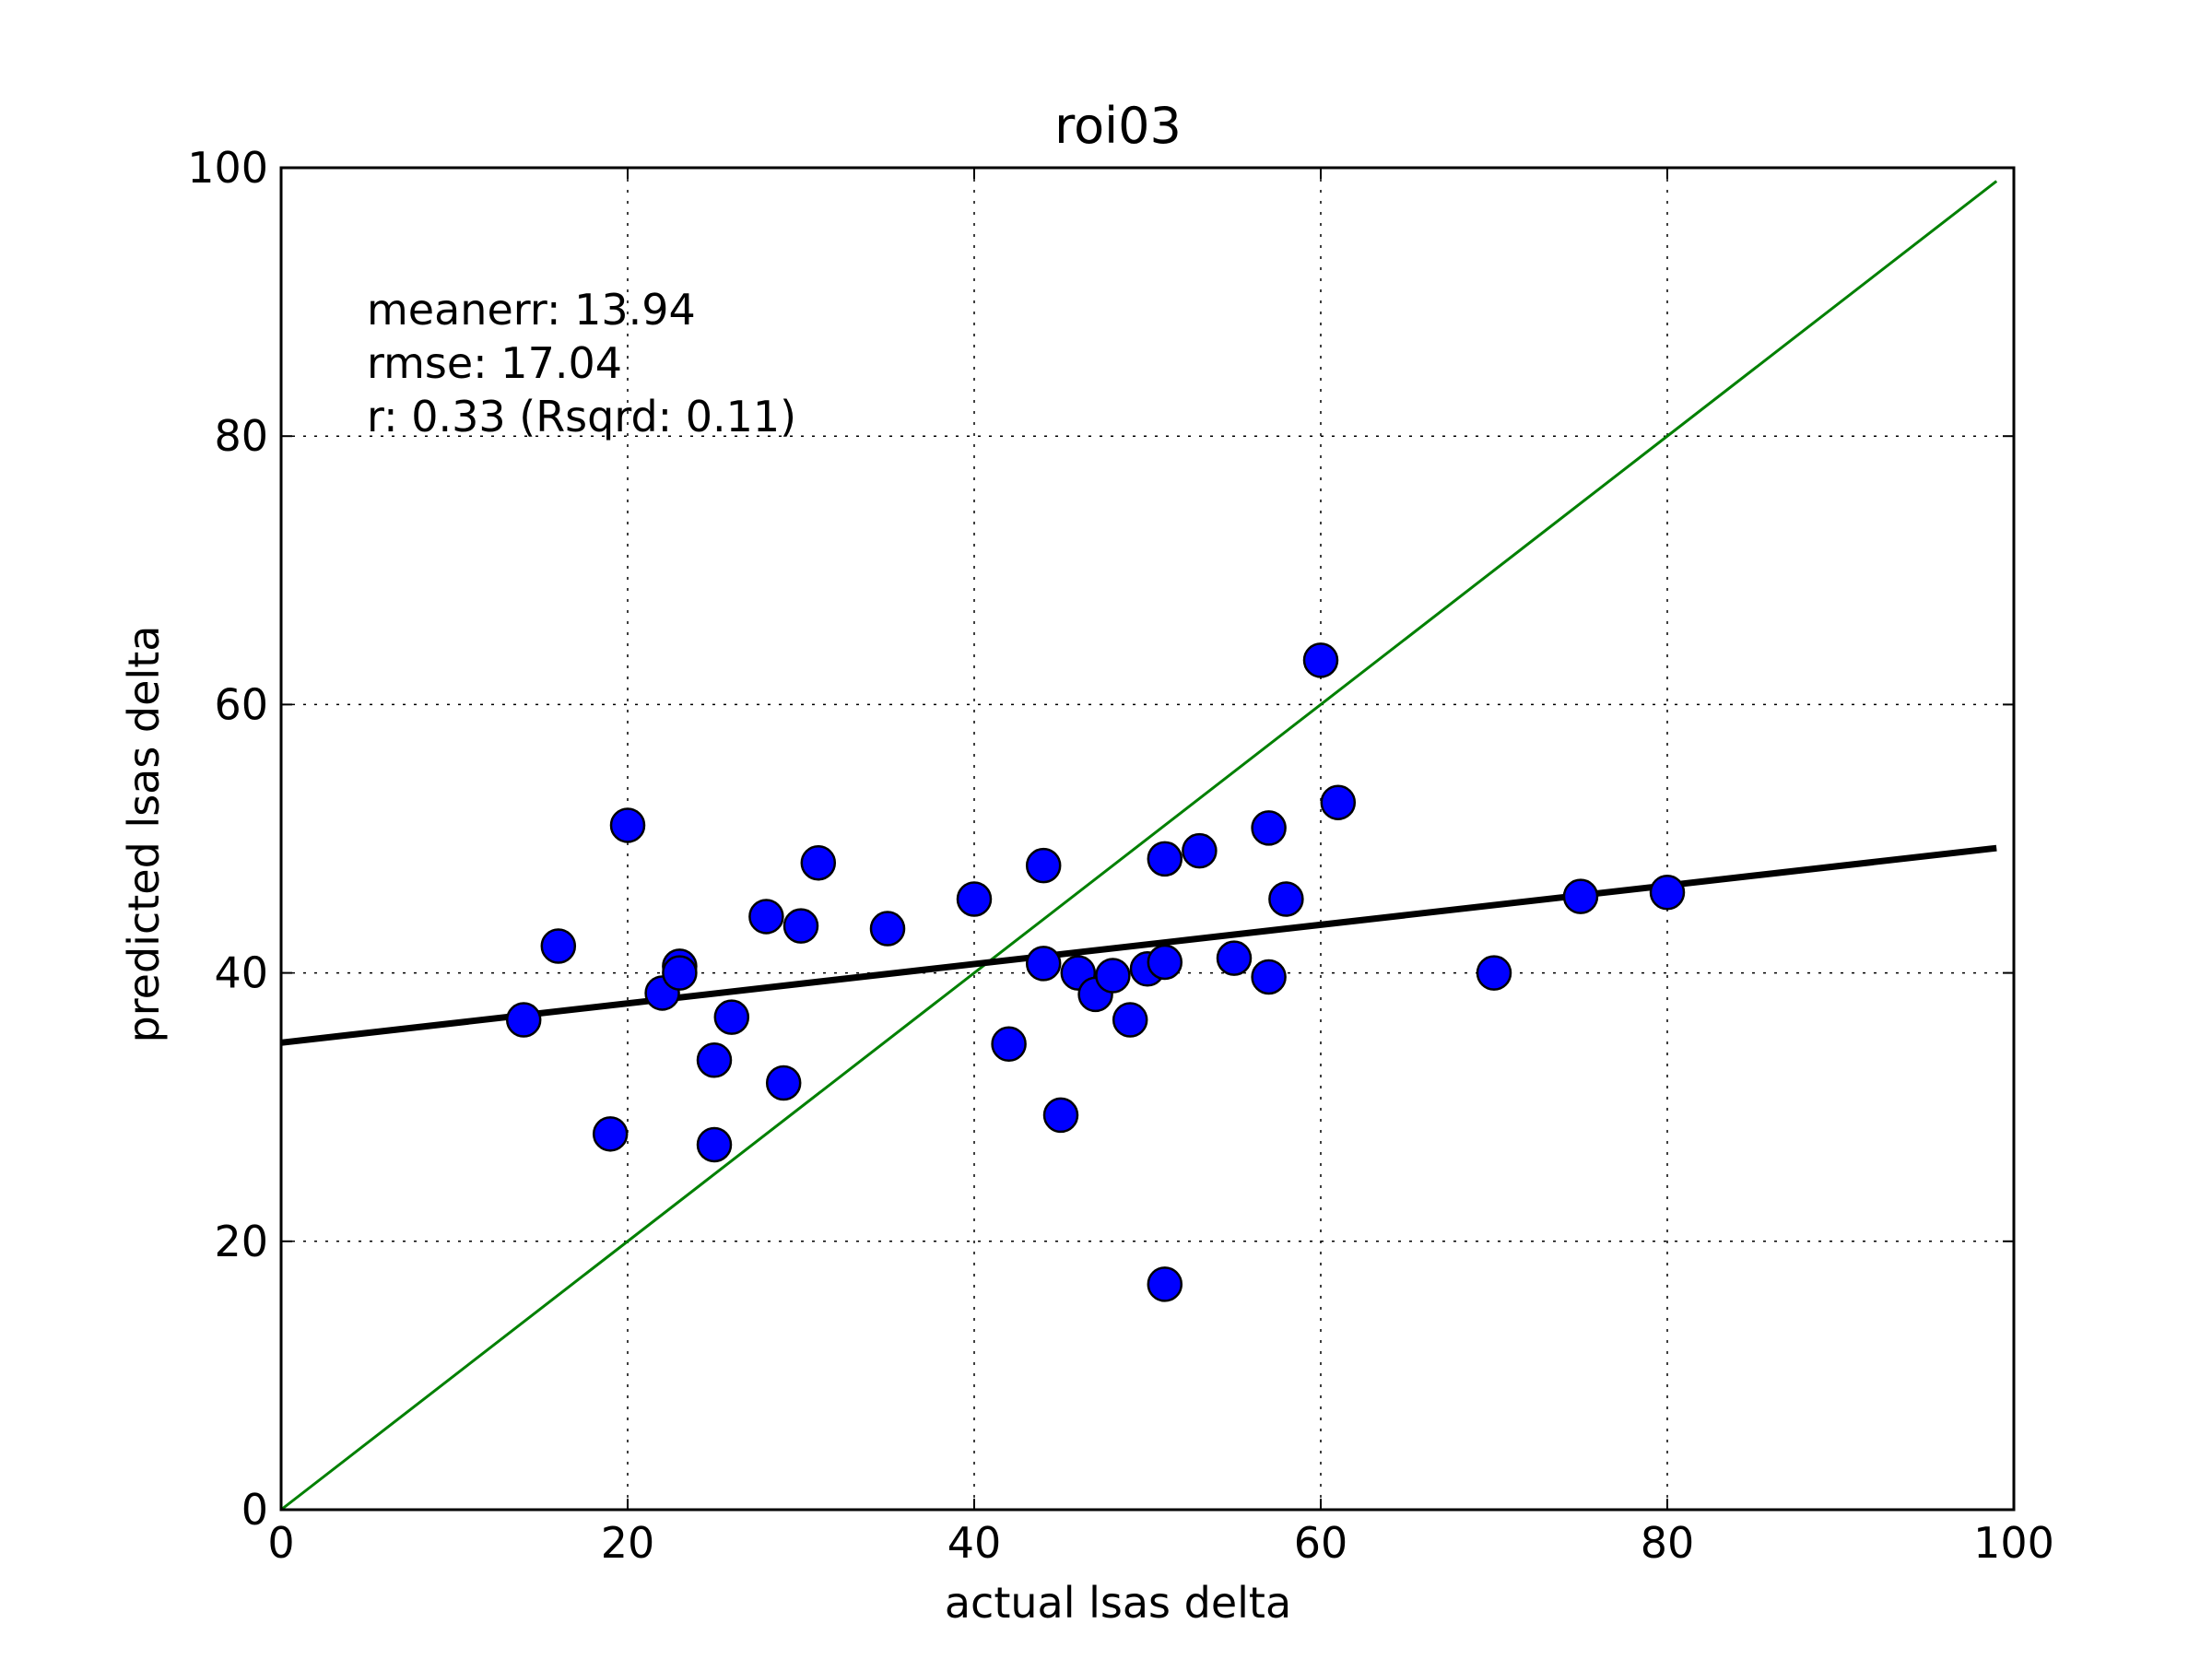 The width and height of the screenshot is (2212, 1659). What do you see at coordinates (1138, 945) in the screenshot?
I see `regression-line` at bounding box center [1138, 945].